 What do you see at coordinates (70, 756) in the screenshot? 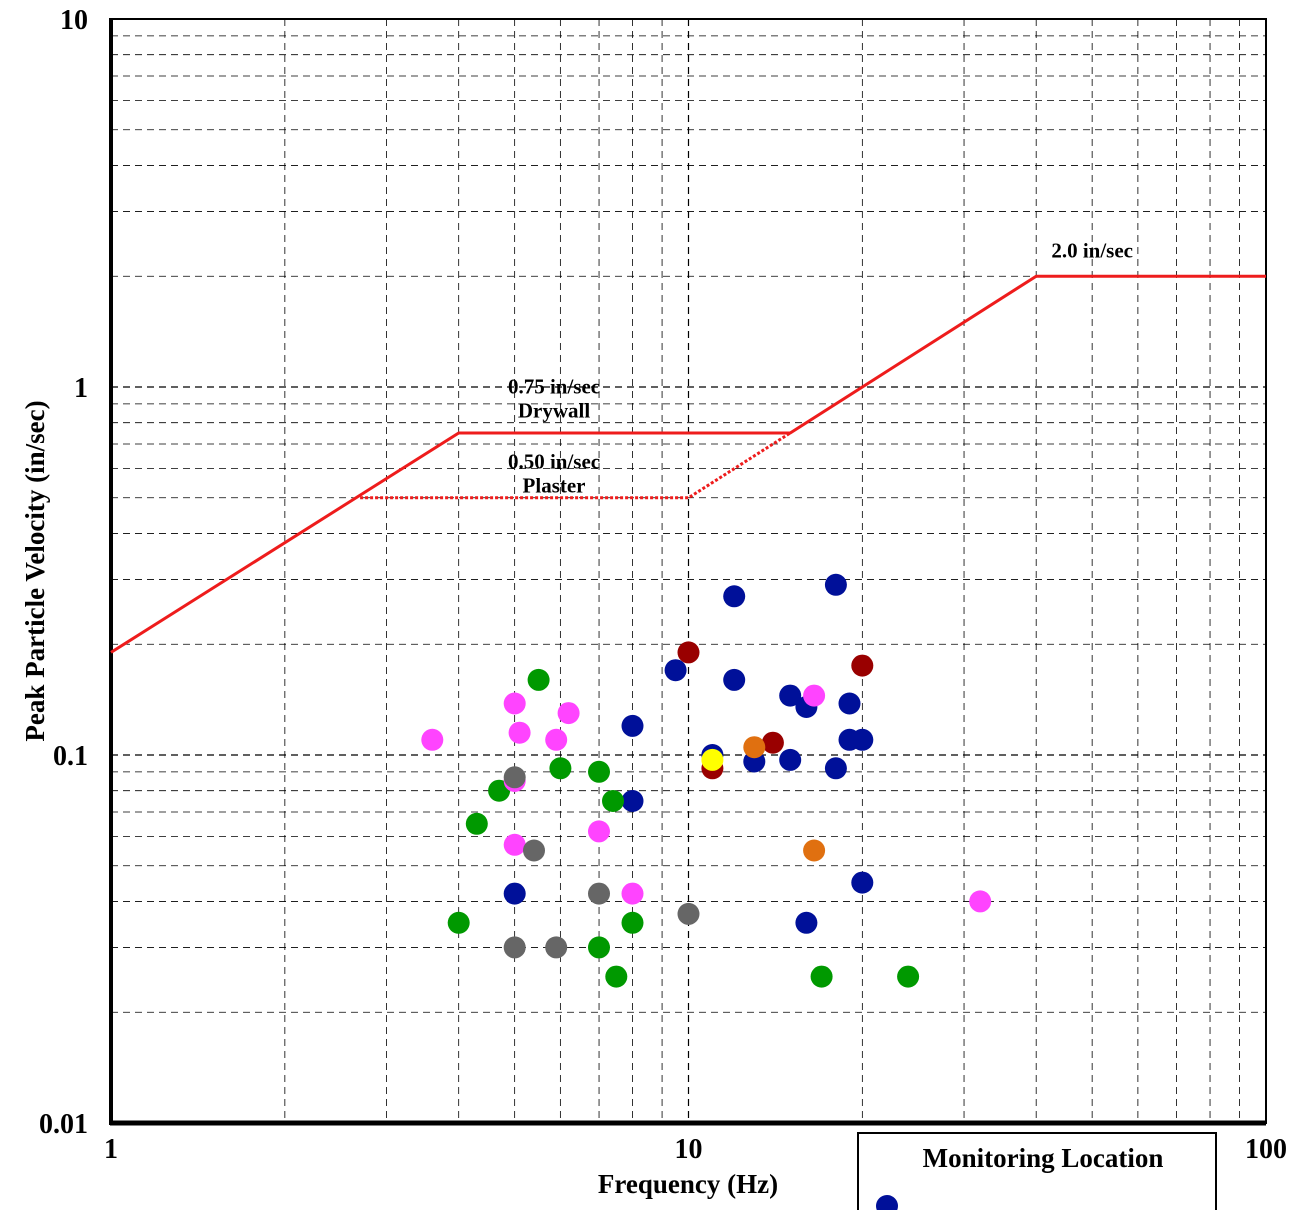
I see `y-tick-label: 0.1` at bounding box center [70, 756].